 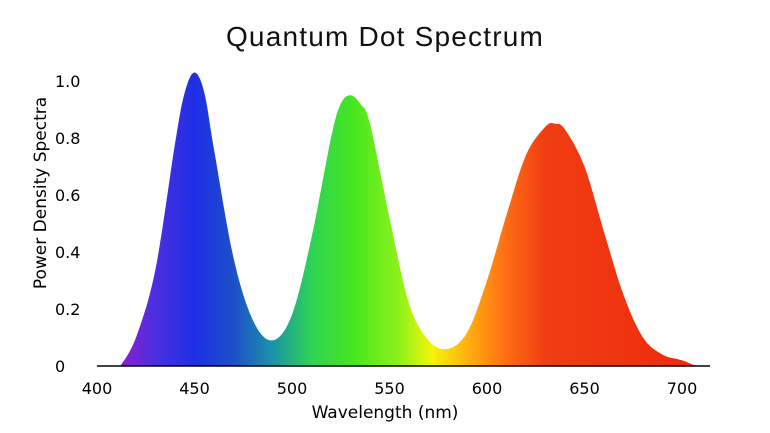 What do you see at coordinates (67, 138) in the screenshot?
I see `y-tick-label: 0.8` at bounding box center [67, 138].